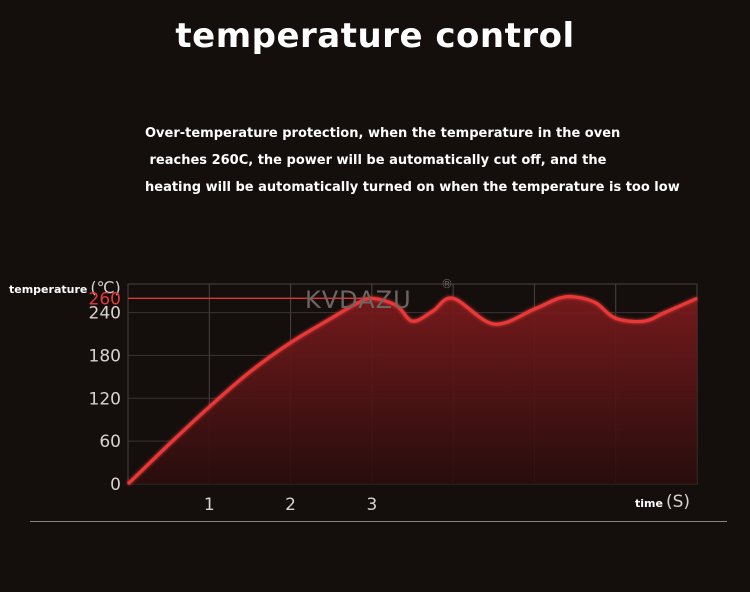 Image resolution: width=750 pixels, height=592 pixels. I want to click on registered-mark: ®, so click(447, 284).